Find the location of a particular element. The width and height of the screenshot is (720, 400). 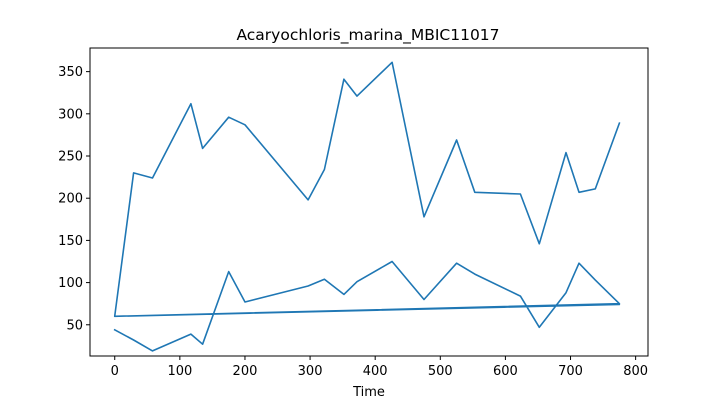

x-tick-label: 800 is located at coordinates (635, 371).